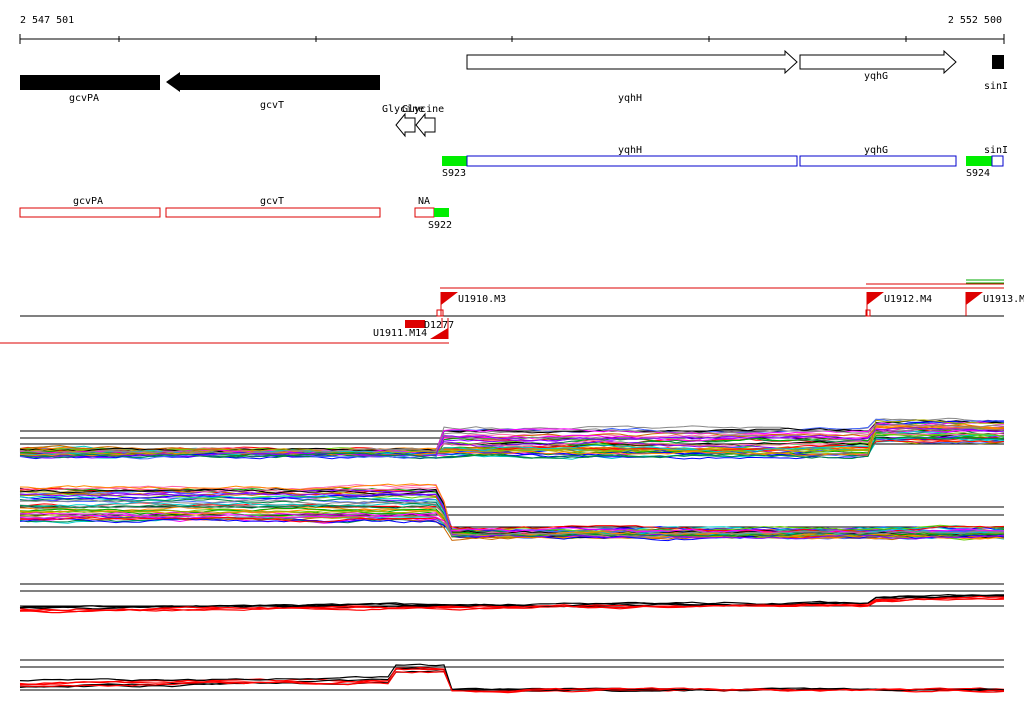  I want to click on segment-box-label: NA, so click(424, 201).